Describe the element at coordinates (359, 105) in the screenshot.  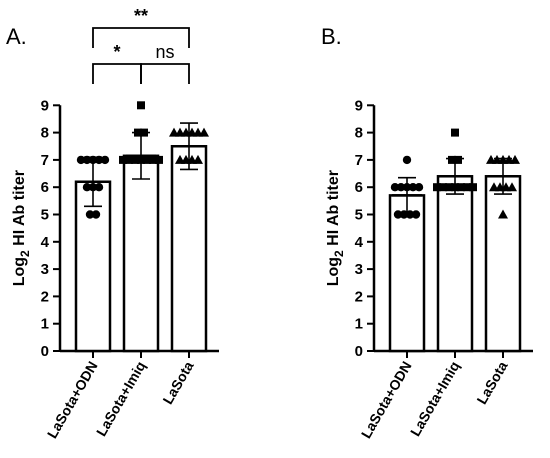
I see `chart-1-y-tick-label: 9` at that location.